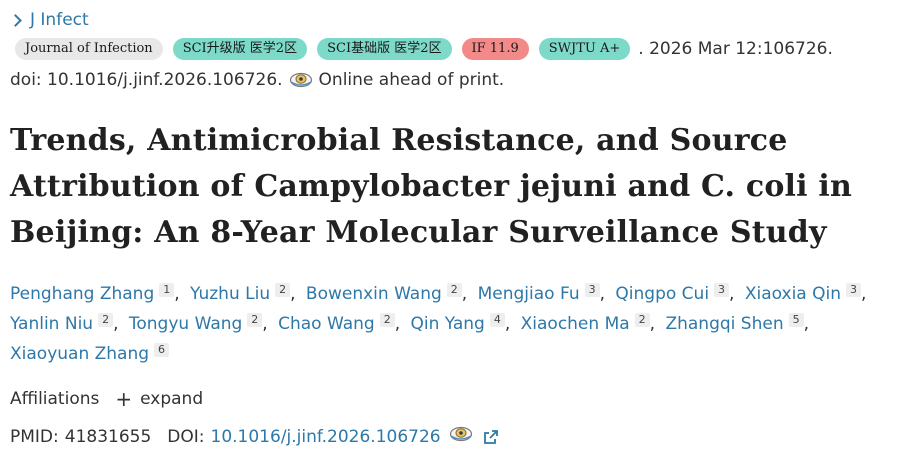 This screenshot has width=909, height=456. I want to click on author: Yanlin Niu 2, so click(62, 323).